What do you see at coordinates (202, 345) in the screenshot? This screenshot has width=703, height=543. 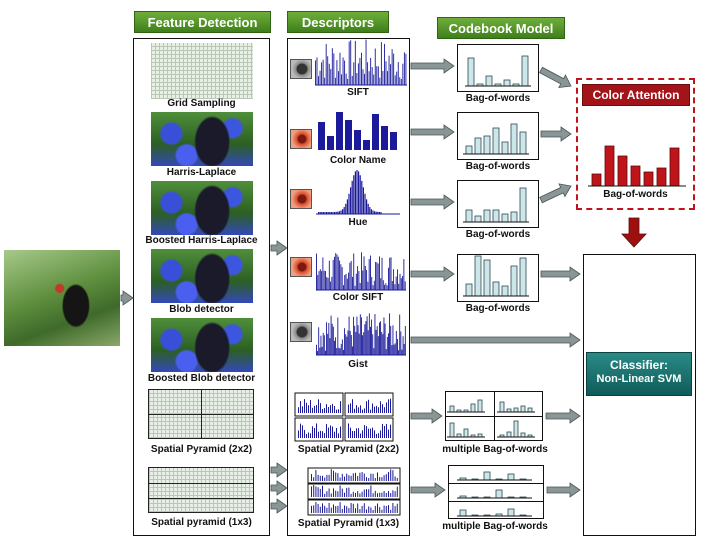 I see `boosted-blob-detector-image` at bounding box center [202, 345].